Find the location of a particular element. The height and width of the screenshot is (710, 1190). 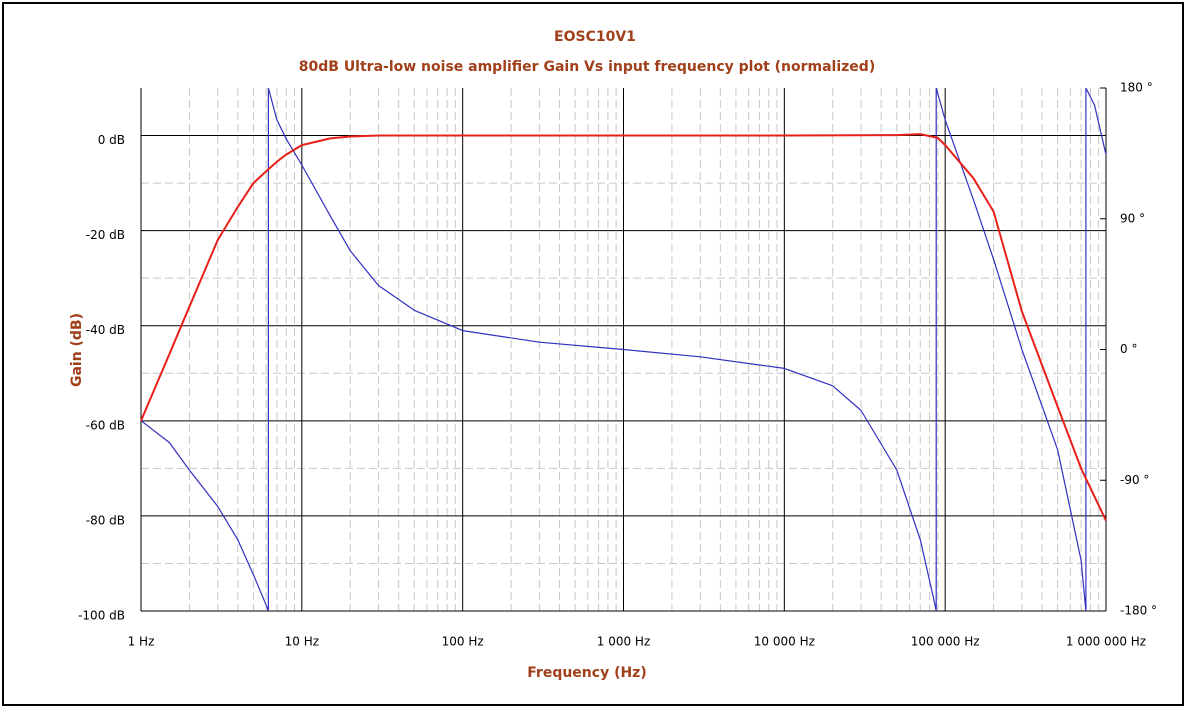

x-axis-label: Frequency (Hz) is located at coordinates (586, 673).